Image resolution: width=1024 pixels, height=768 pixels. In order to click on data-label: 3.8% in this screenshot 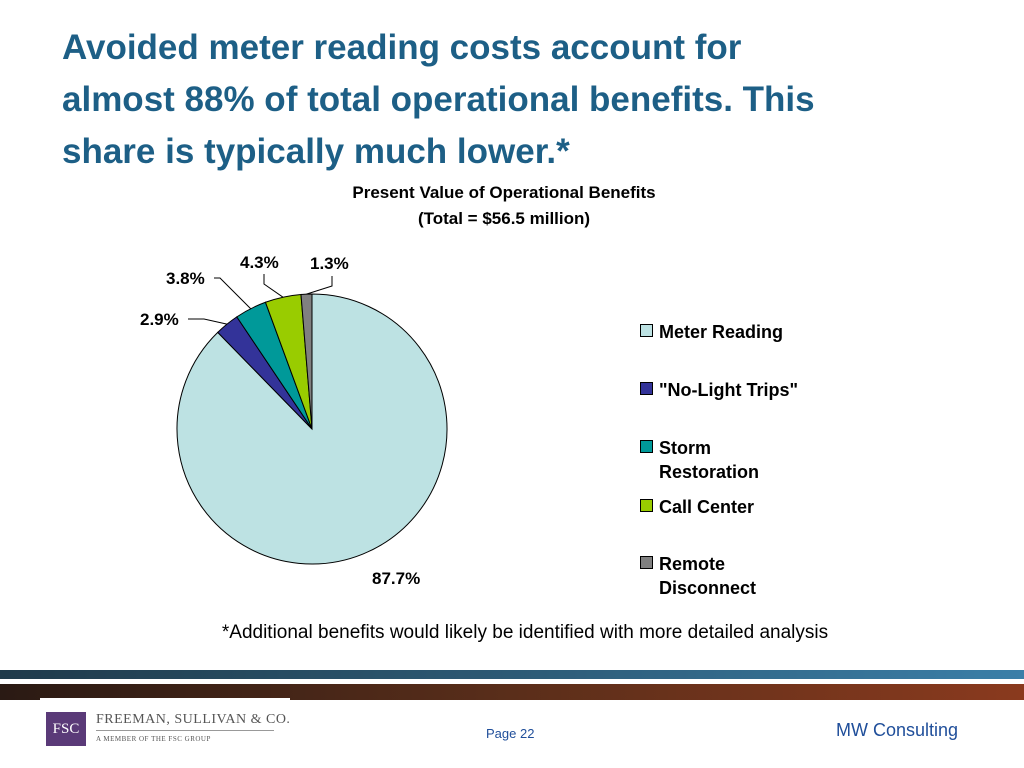, I will do `click(185, 278)`.